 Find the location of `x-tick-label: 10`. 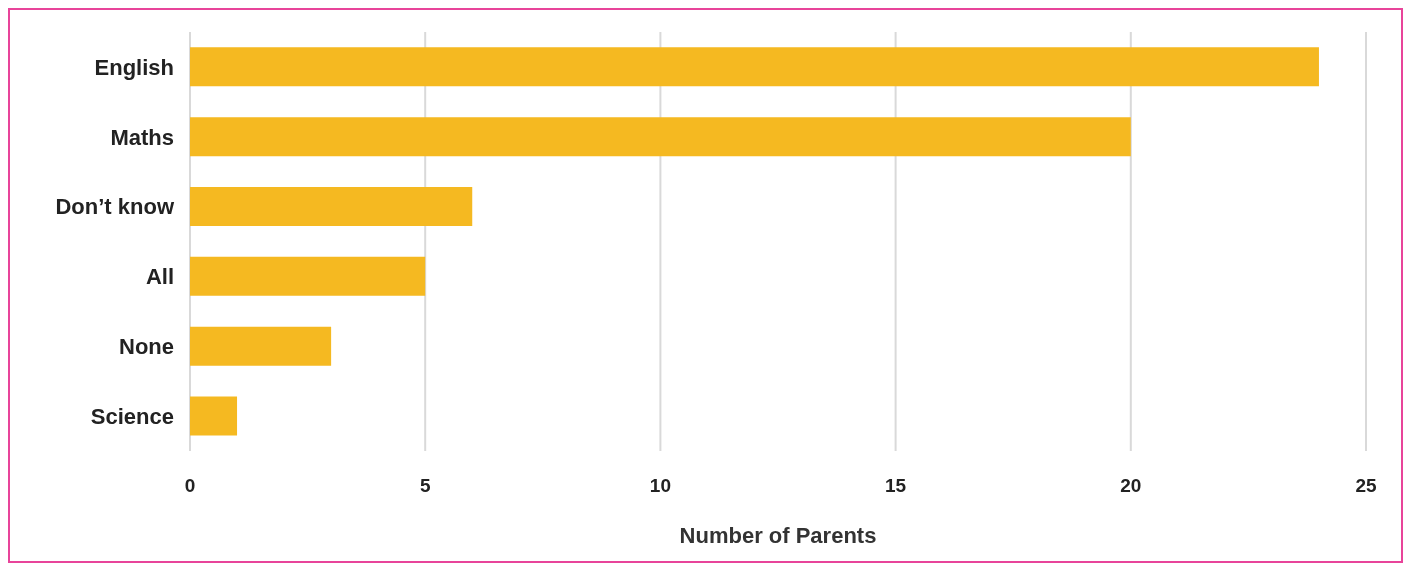

x-tick-label: 10 is located at coordinates (660, 486).